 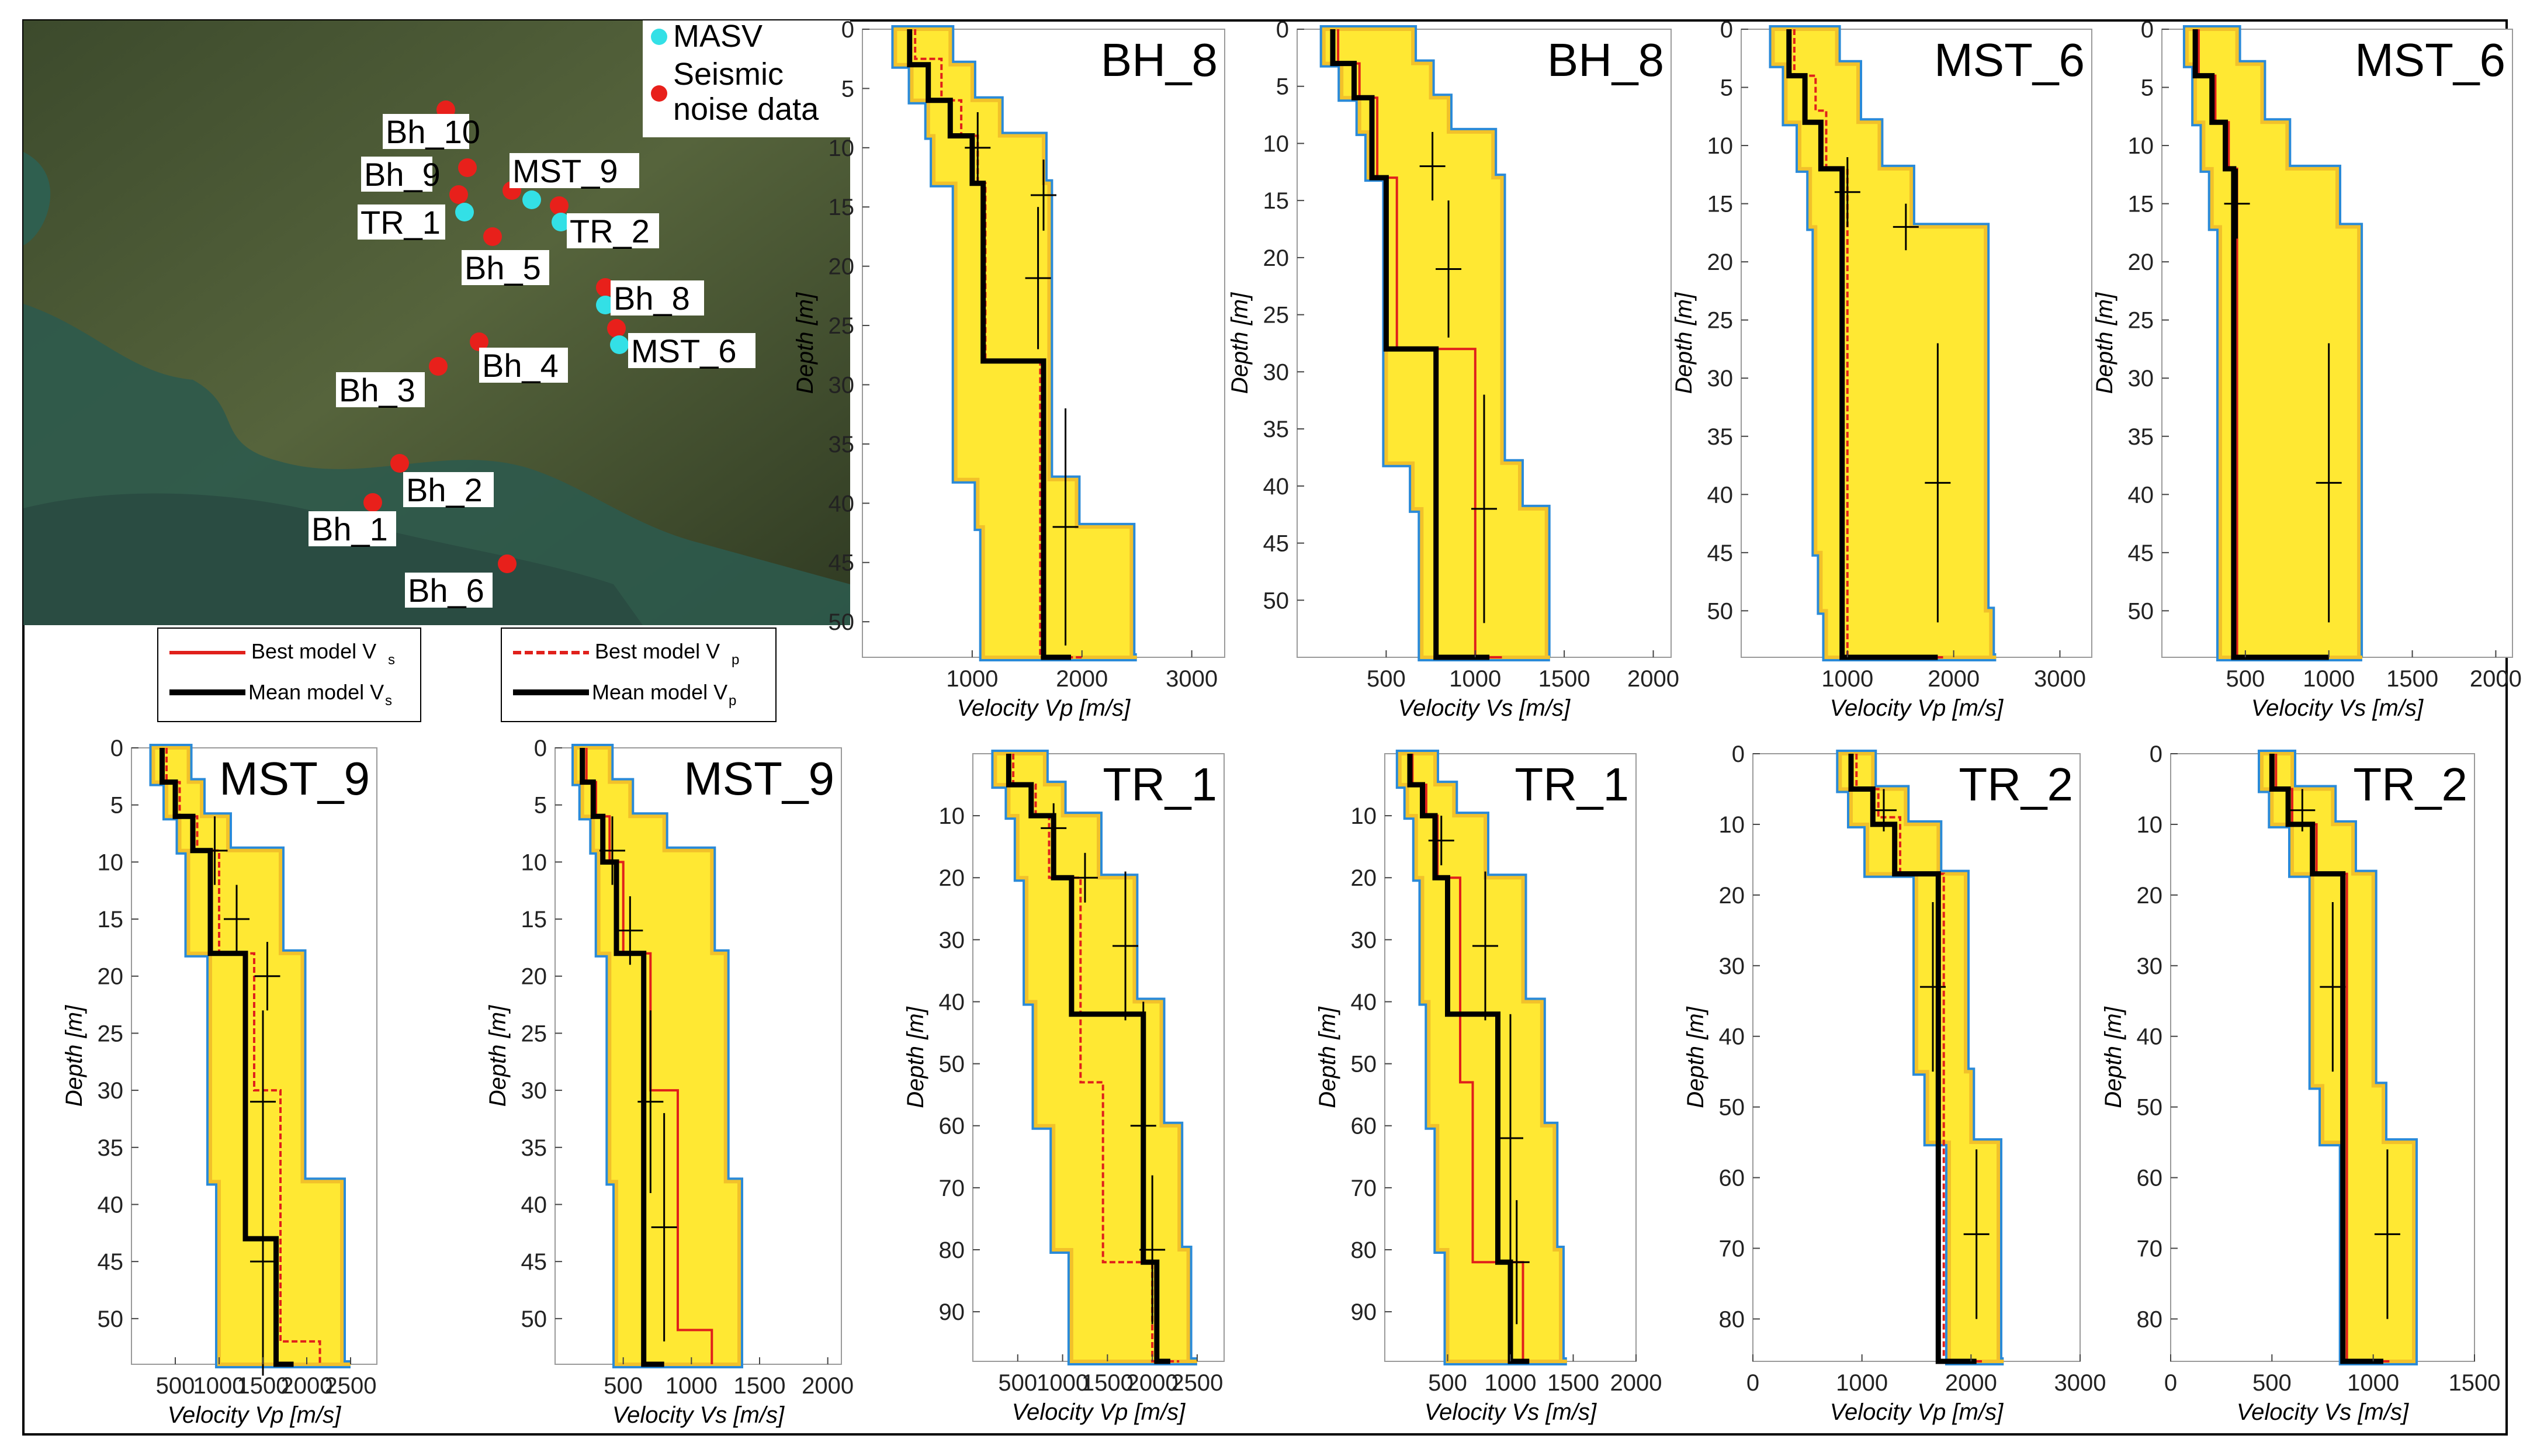 I want to click on y-tick-label: 70, so click(x=1364, y=1188).